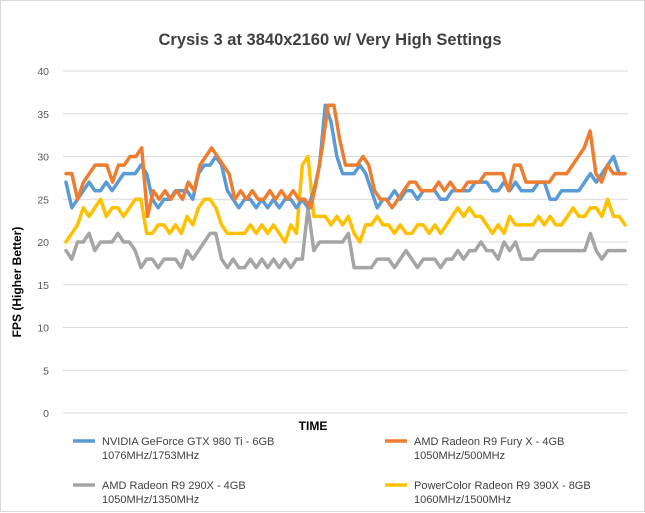  What do you see at coordinates (43, 115) in the screenshot?
I see `y-tick-label: 35` at bounding box center [43, 115].